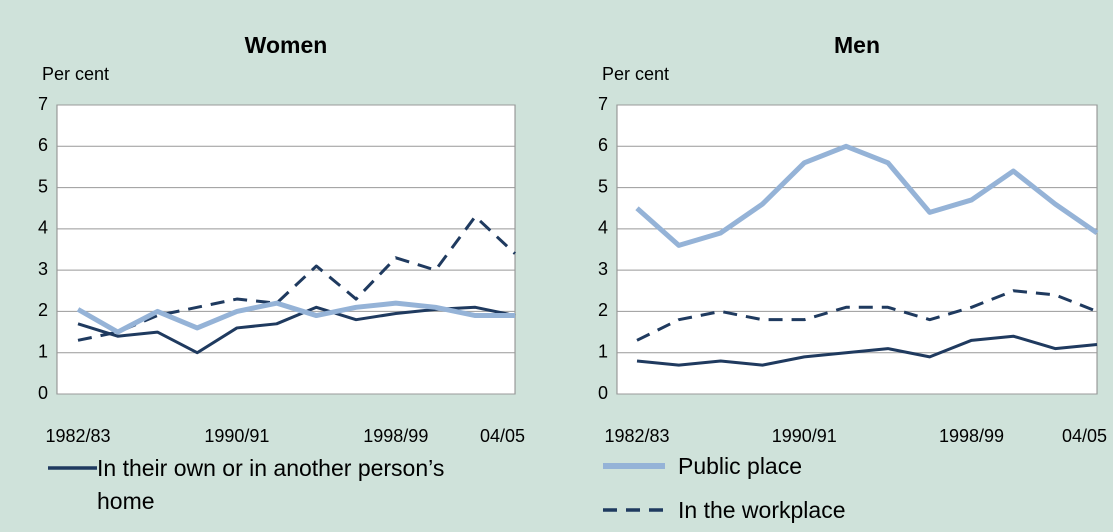 This screenshot has height=532, width=1113. What do you see at coordinates (762, 510) in the screenshot?
I see `legend-label: In the workplace` at bounding box center [762, 510].